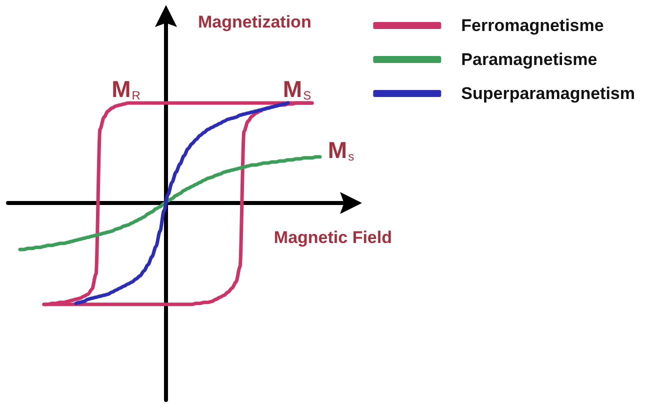 Image resolution: width=653 pixels, height=408 pixels. Describe the element at coordinates (529, 59) in the screenshot. I see `legend-label: Paramagnetisme` at that location.